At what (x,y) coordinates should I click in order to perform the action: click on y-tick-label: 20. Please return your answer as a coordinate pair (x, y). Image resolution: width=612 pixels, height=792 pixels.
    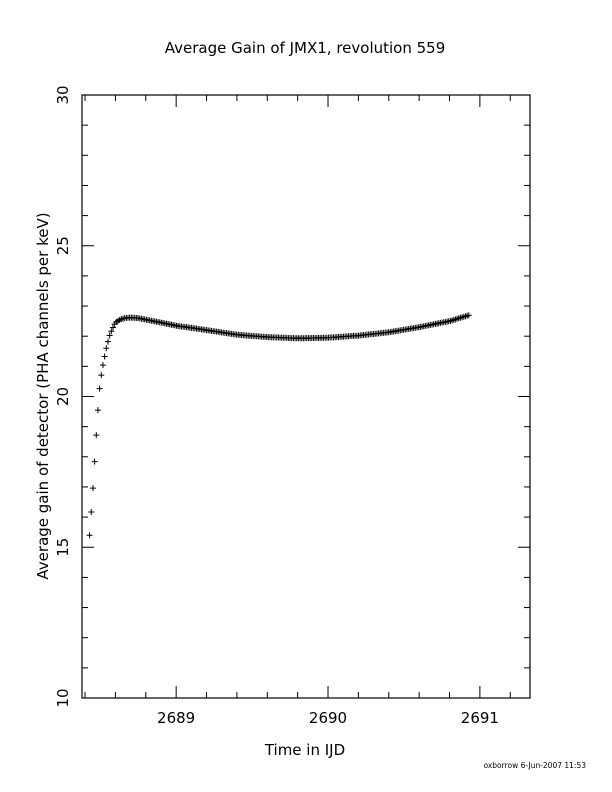
    Looking at the image, I should click on (63, 396).